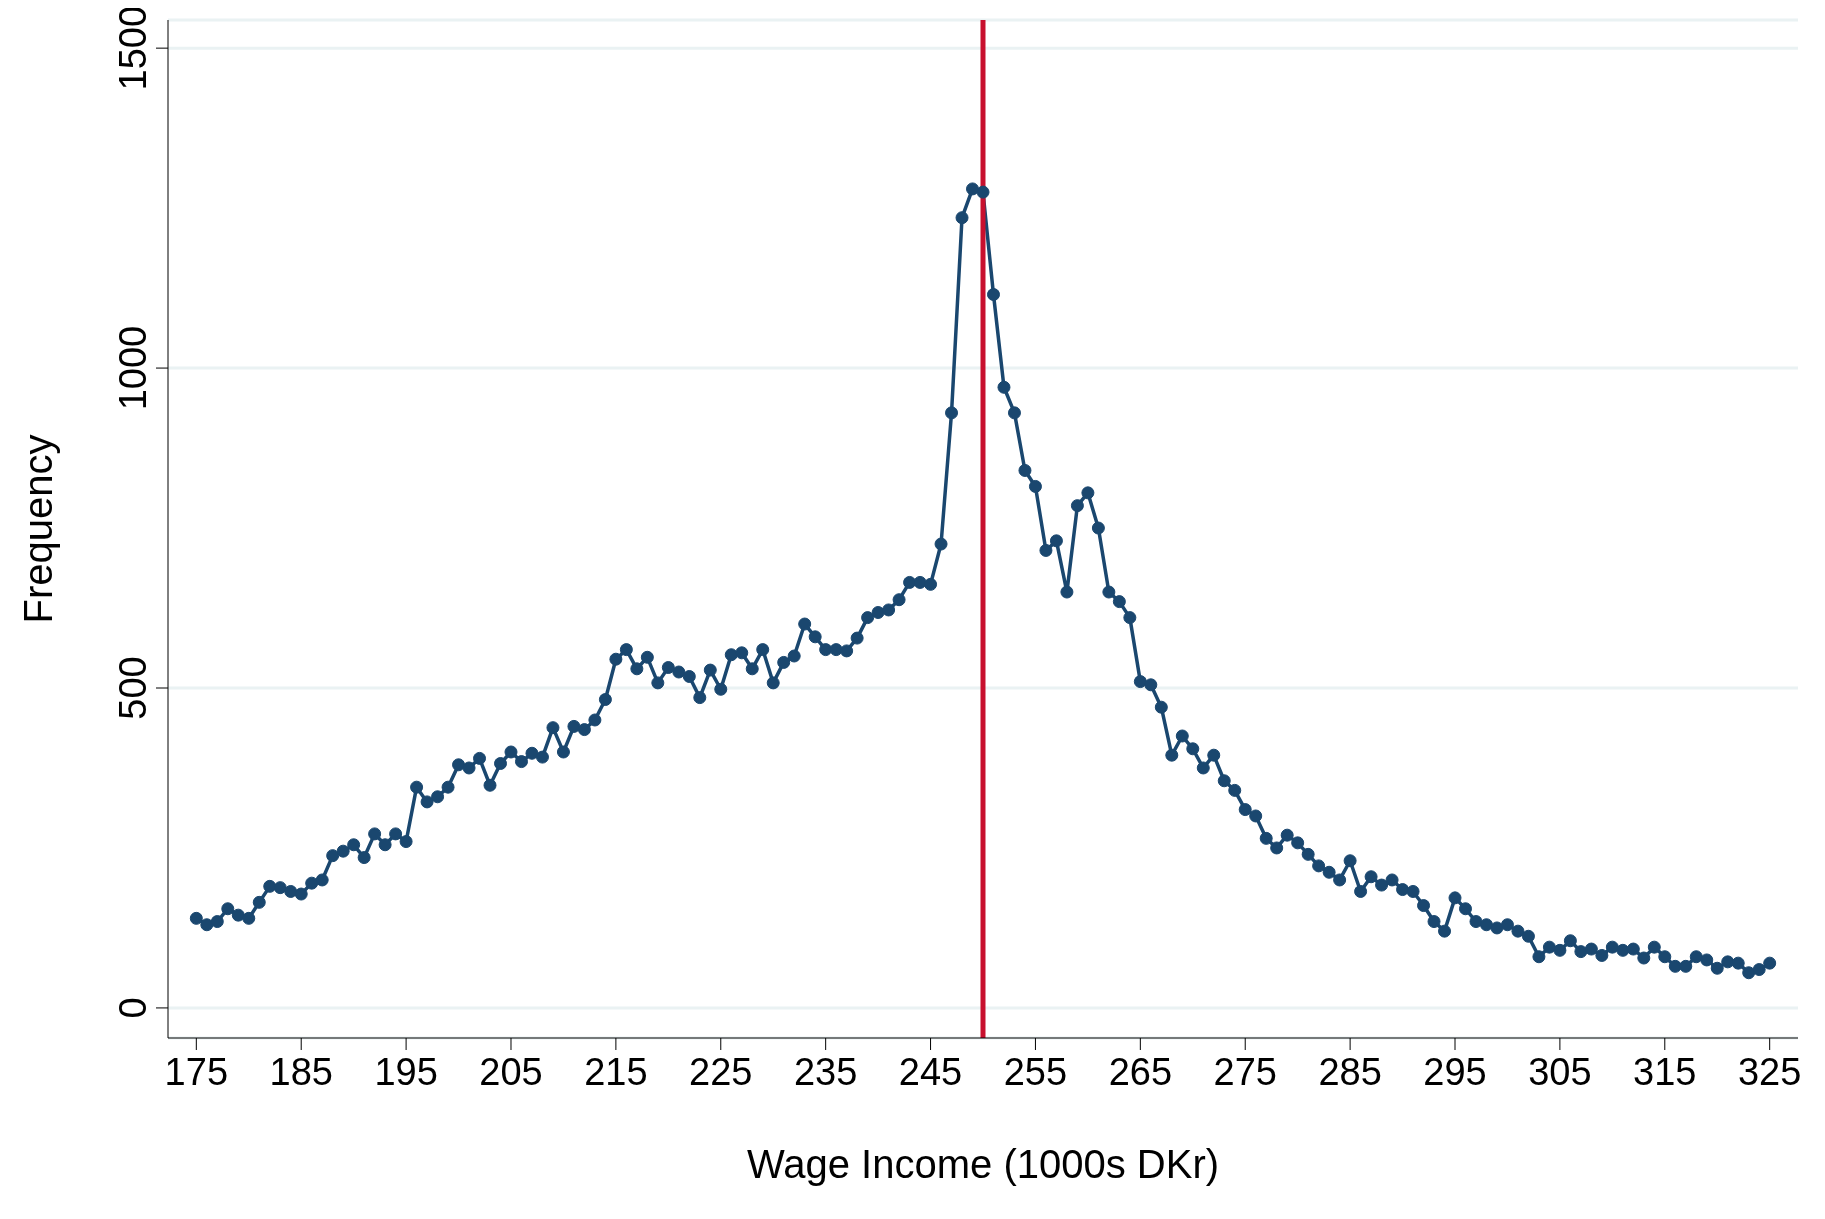  I want to click on y-tick-label: 500, so click(133, 688).